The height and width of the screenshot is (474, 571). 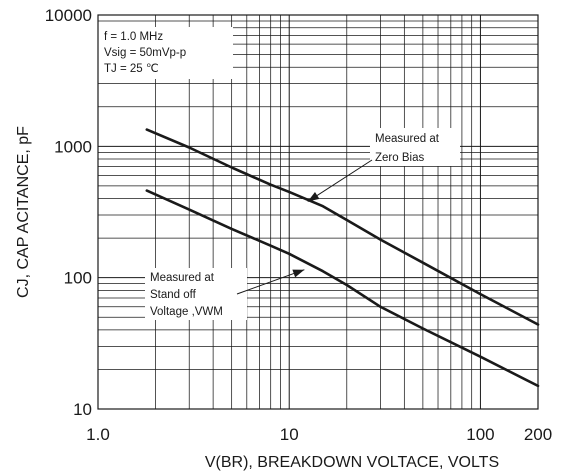 I want to click on condition-signal: Vsig = 50mVp-p, so click(x=145, y=53).